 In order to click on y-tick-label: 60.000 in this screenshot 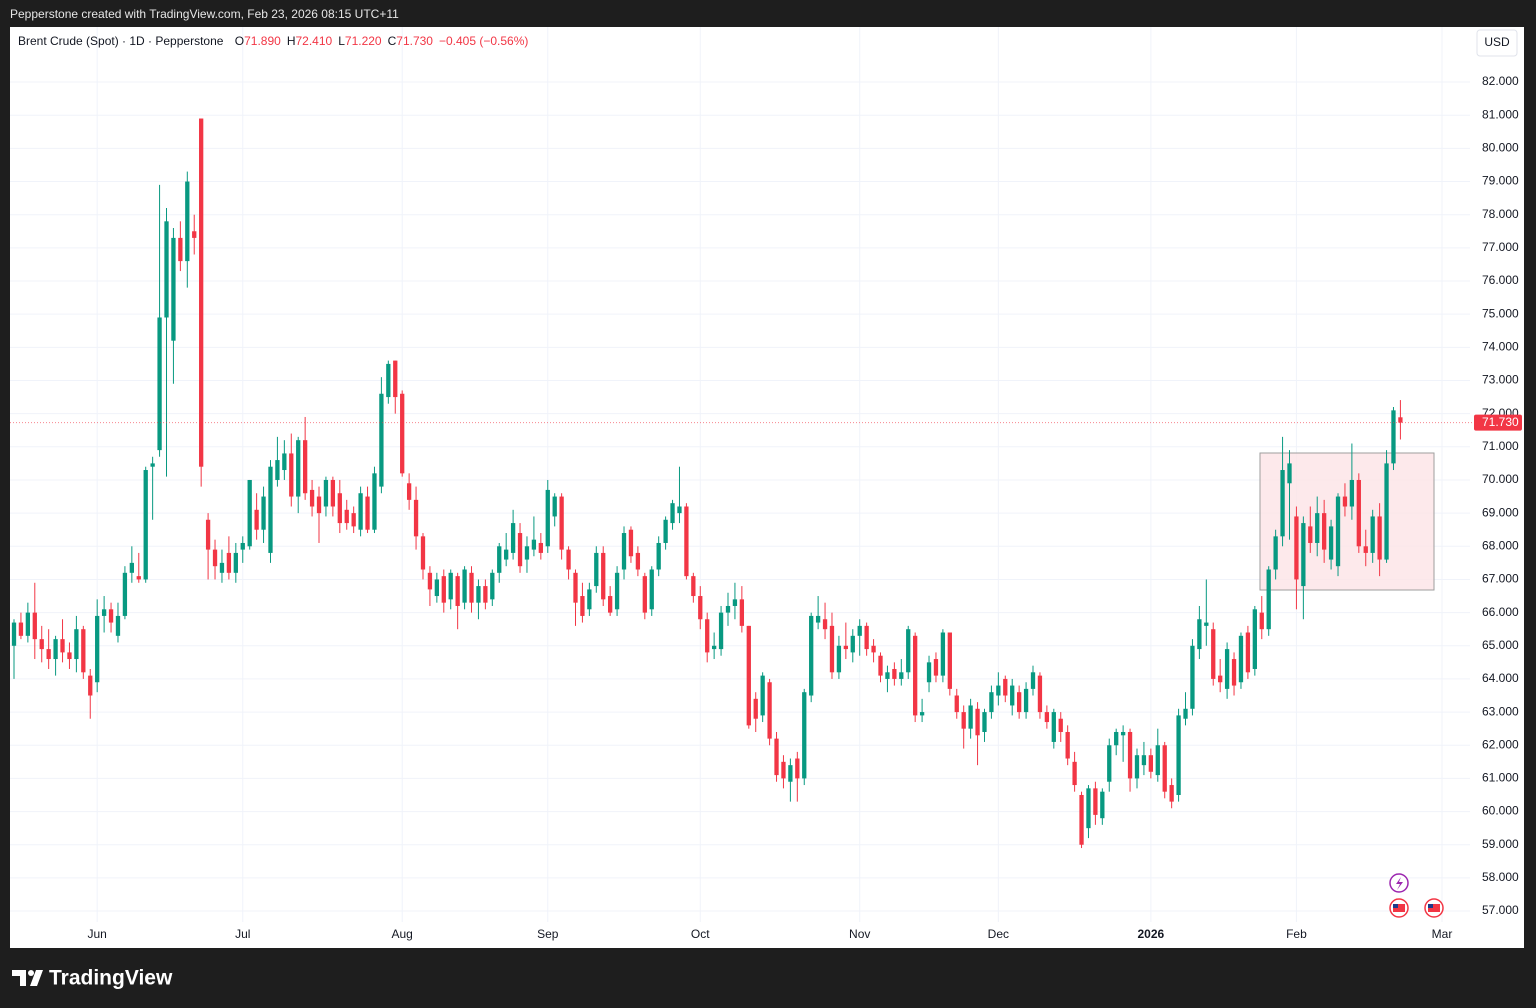, I will do `click(1500, 811)`.